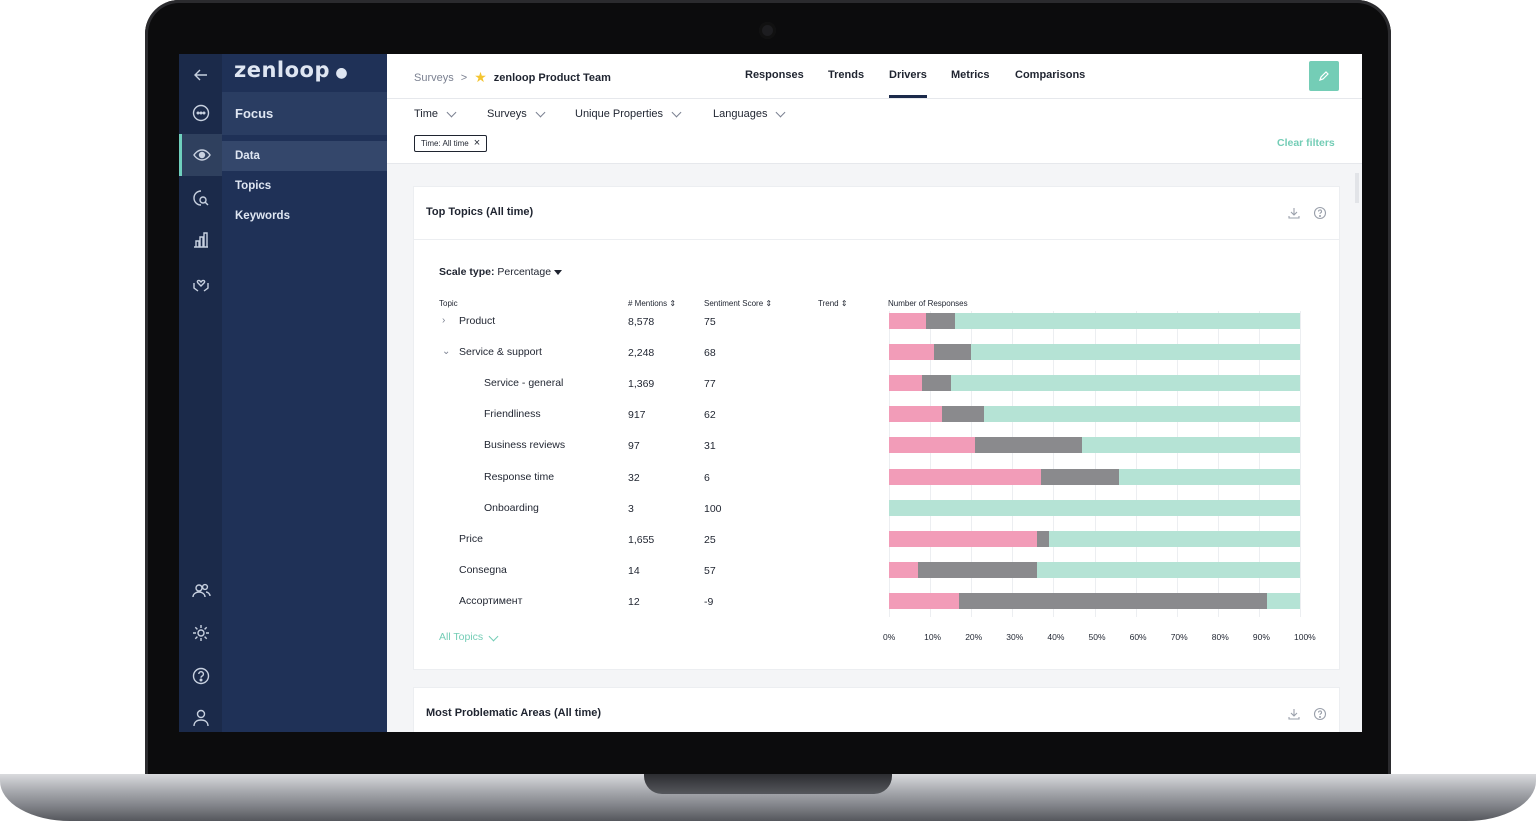  What do you see at coordinates (558, 272) in the screenshot?
I see `caret-down-icon` at bounding box center [558, 272].